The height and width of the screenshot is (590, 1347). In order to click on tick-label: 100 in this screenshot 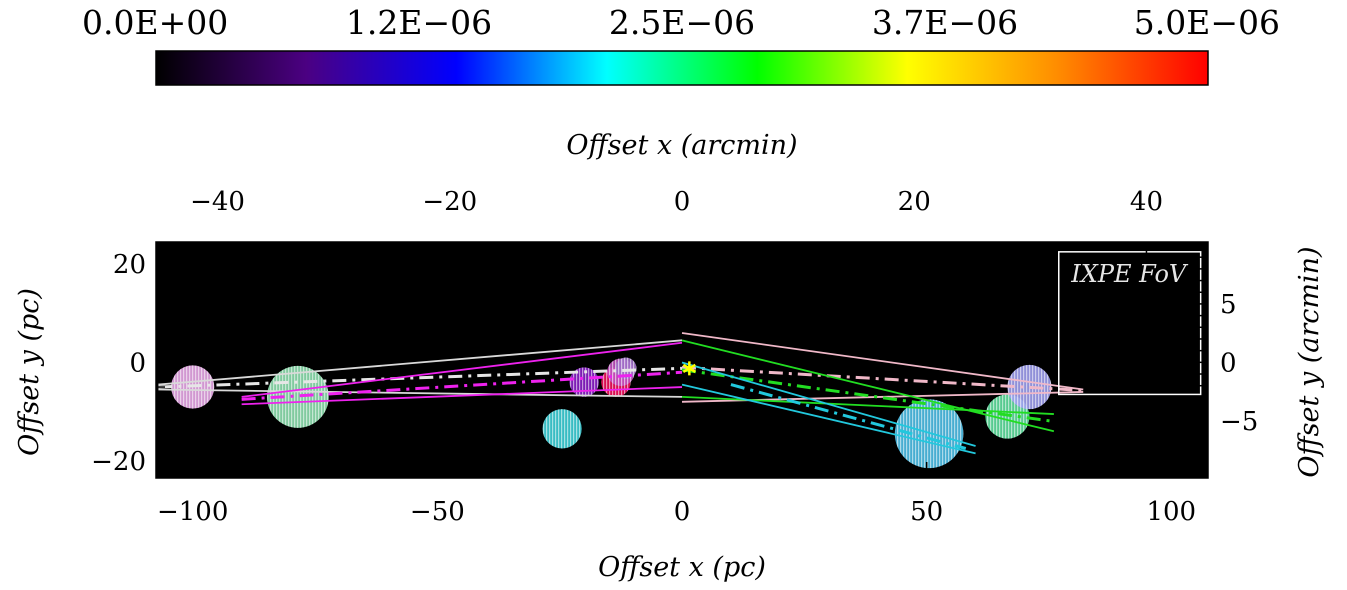, I will do `click(1171, 512)`.